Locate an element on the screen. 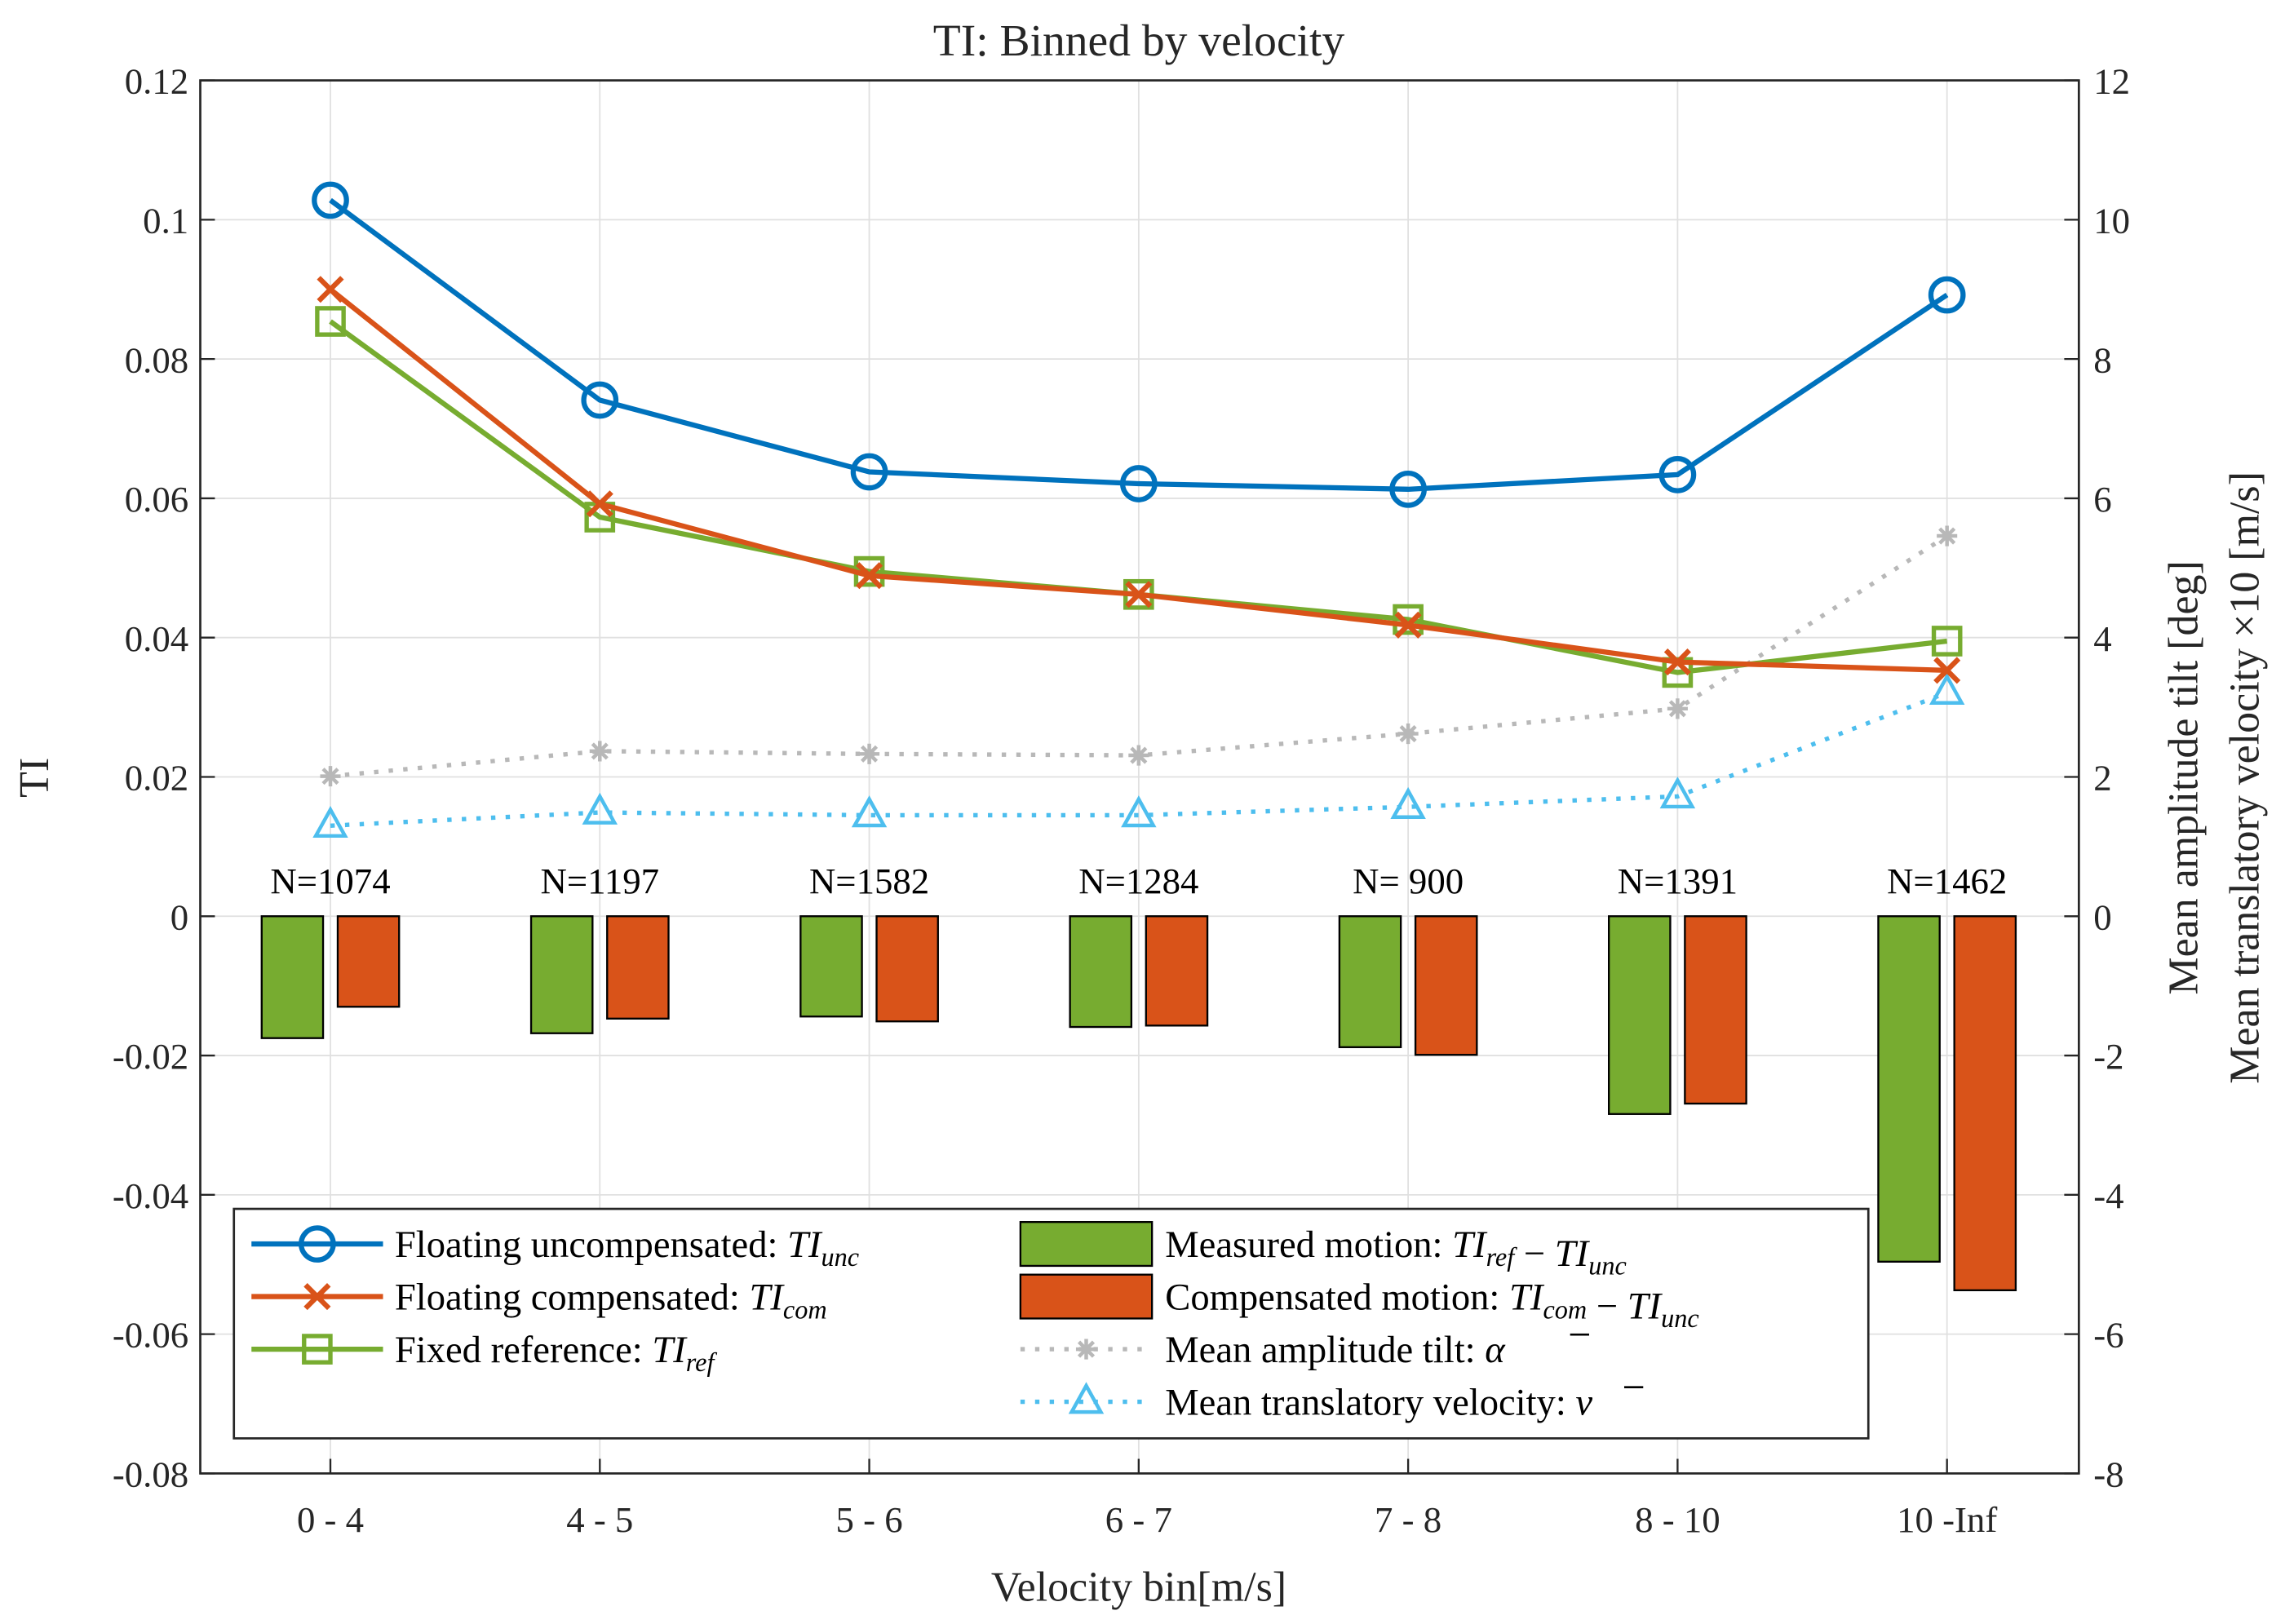 The image size is (2285, 1624). y-axis-right-label-2: Mean translatory velocity ×10 [m/s] is located at coordinates (2245, 777).